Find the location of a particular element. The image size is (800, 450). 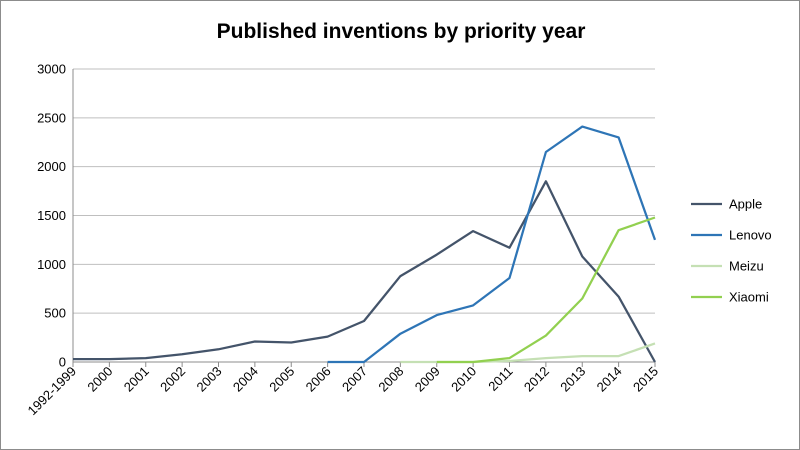

x-tick-label: 2015 is located at coordinates (645, 379).